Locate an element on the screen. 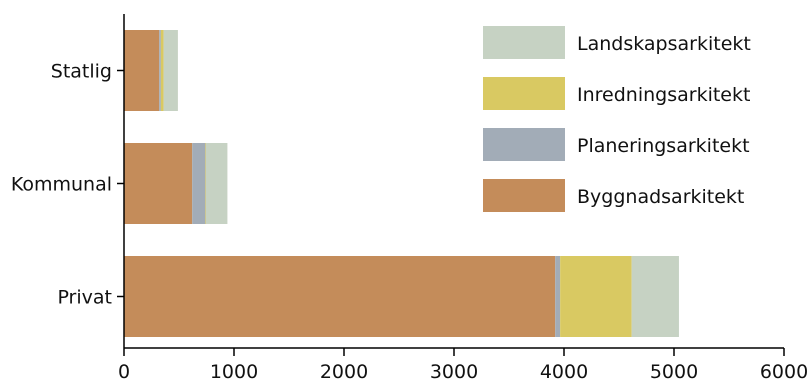 The height and width of the screenshot is (383, 811). bar-statlig-planeringsarkitekt is located at coordinates (160, 70).